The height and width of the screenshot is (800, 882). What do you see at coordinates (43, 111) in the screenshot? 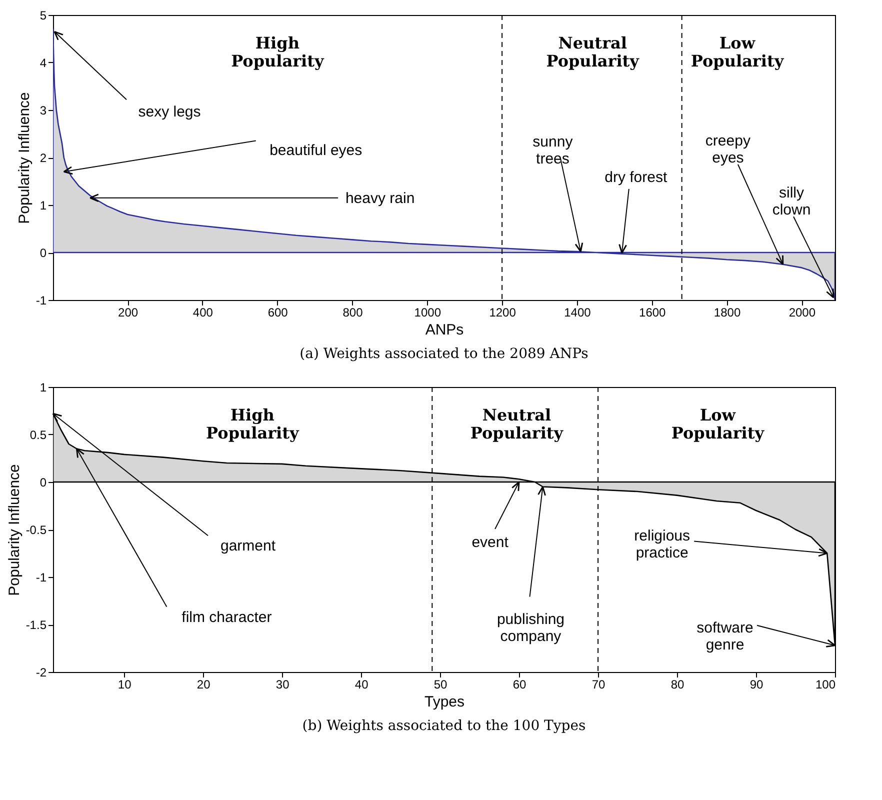
I see `y-tick-label: 3` at bounding box center [43, 111].